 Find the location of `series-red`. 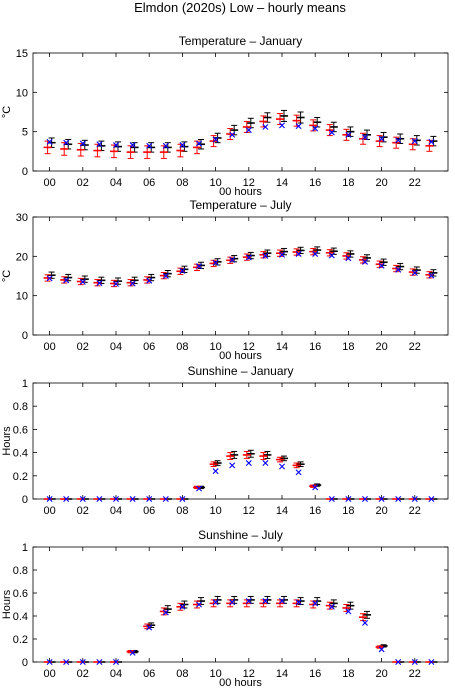

series-red is located at coordinates (238, 631).